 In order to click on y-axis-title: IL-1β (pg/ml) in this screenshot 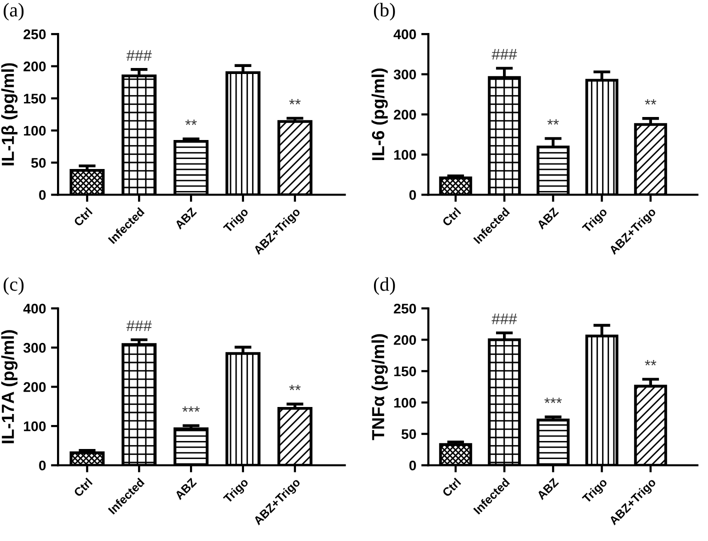, I will do `click(9, 114)`.